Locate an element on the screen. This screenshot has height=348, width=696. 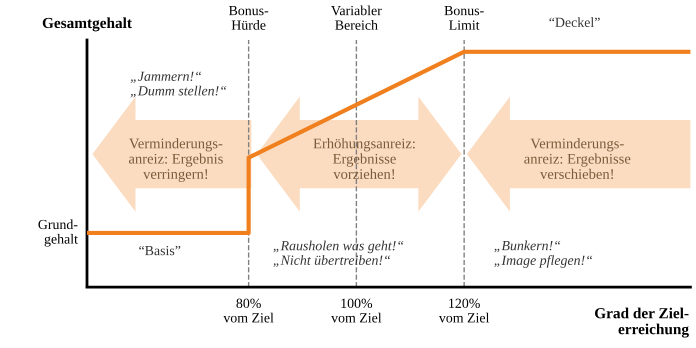
text: “Deckel” is located at coordinates (574, 22).